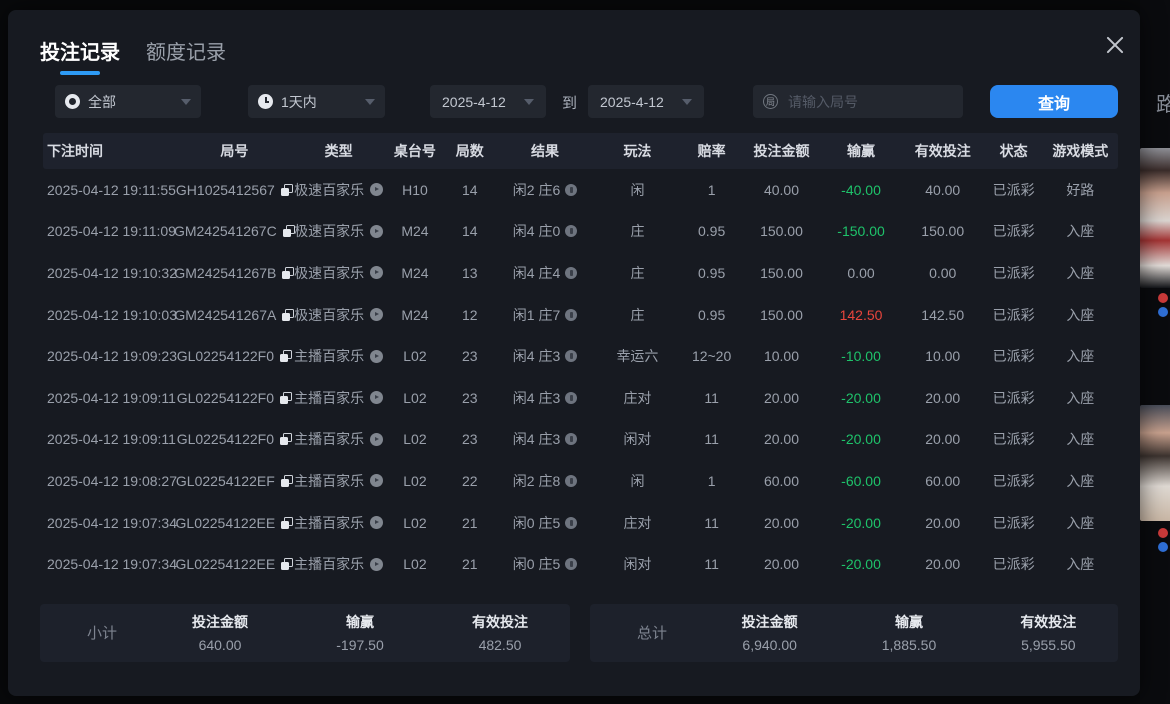 The width and height of the screenshot is (1170, 704). Describe the element at coordinates (861, 314) in the screenshot. I see `cell-win: 142.50` at that location.